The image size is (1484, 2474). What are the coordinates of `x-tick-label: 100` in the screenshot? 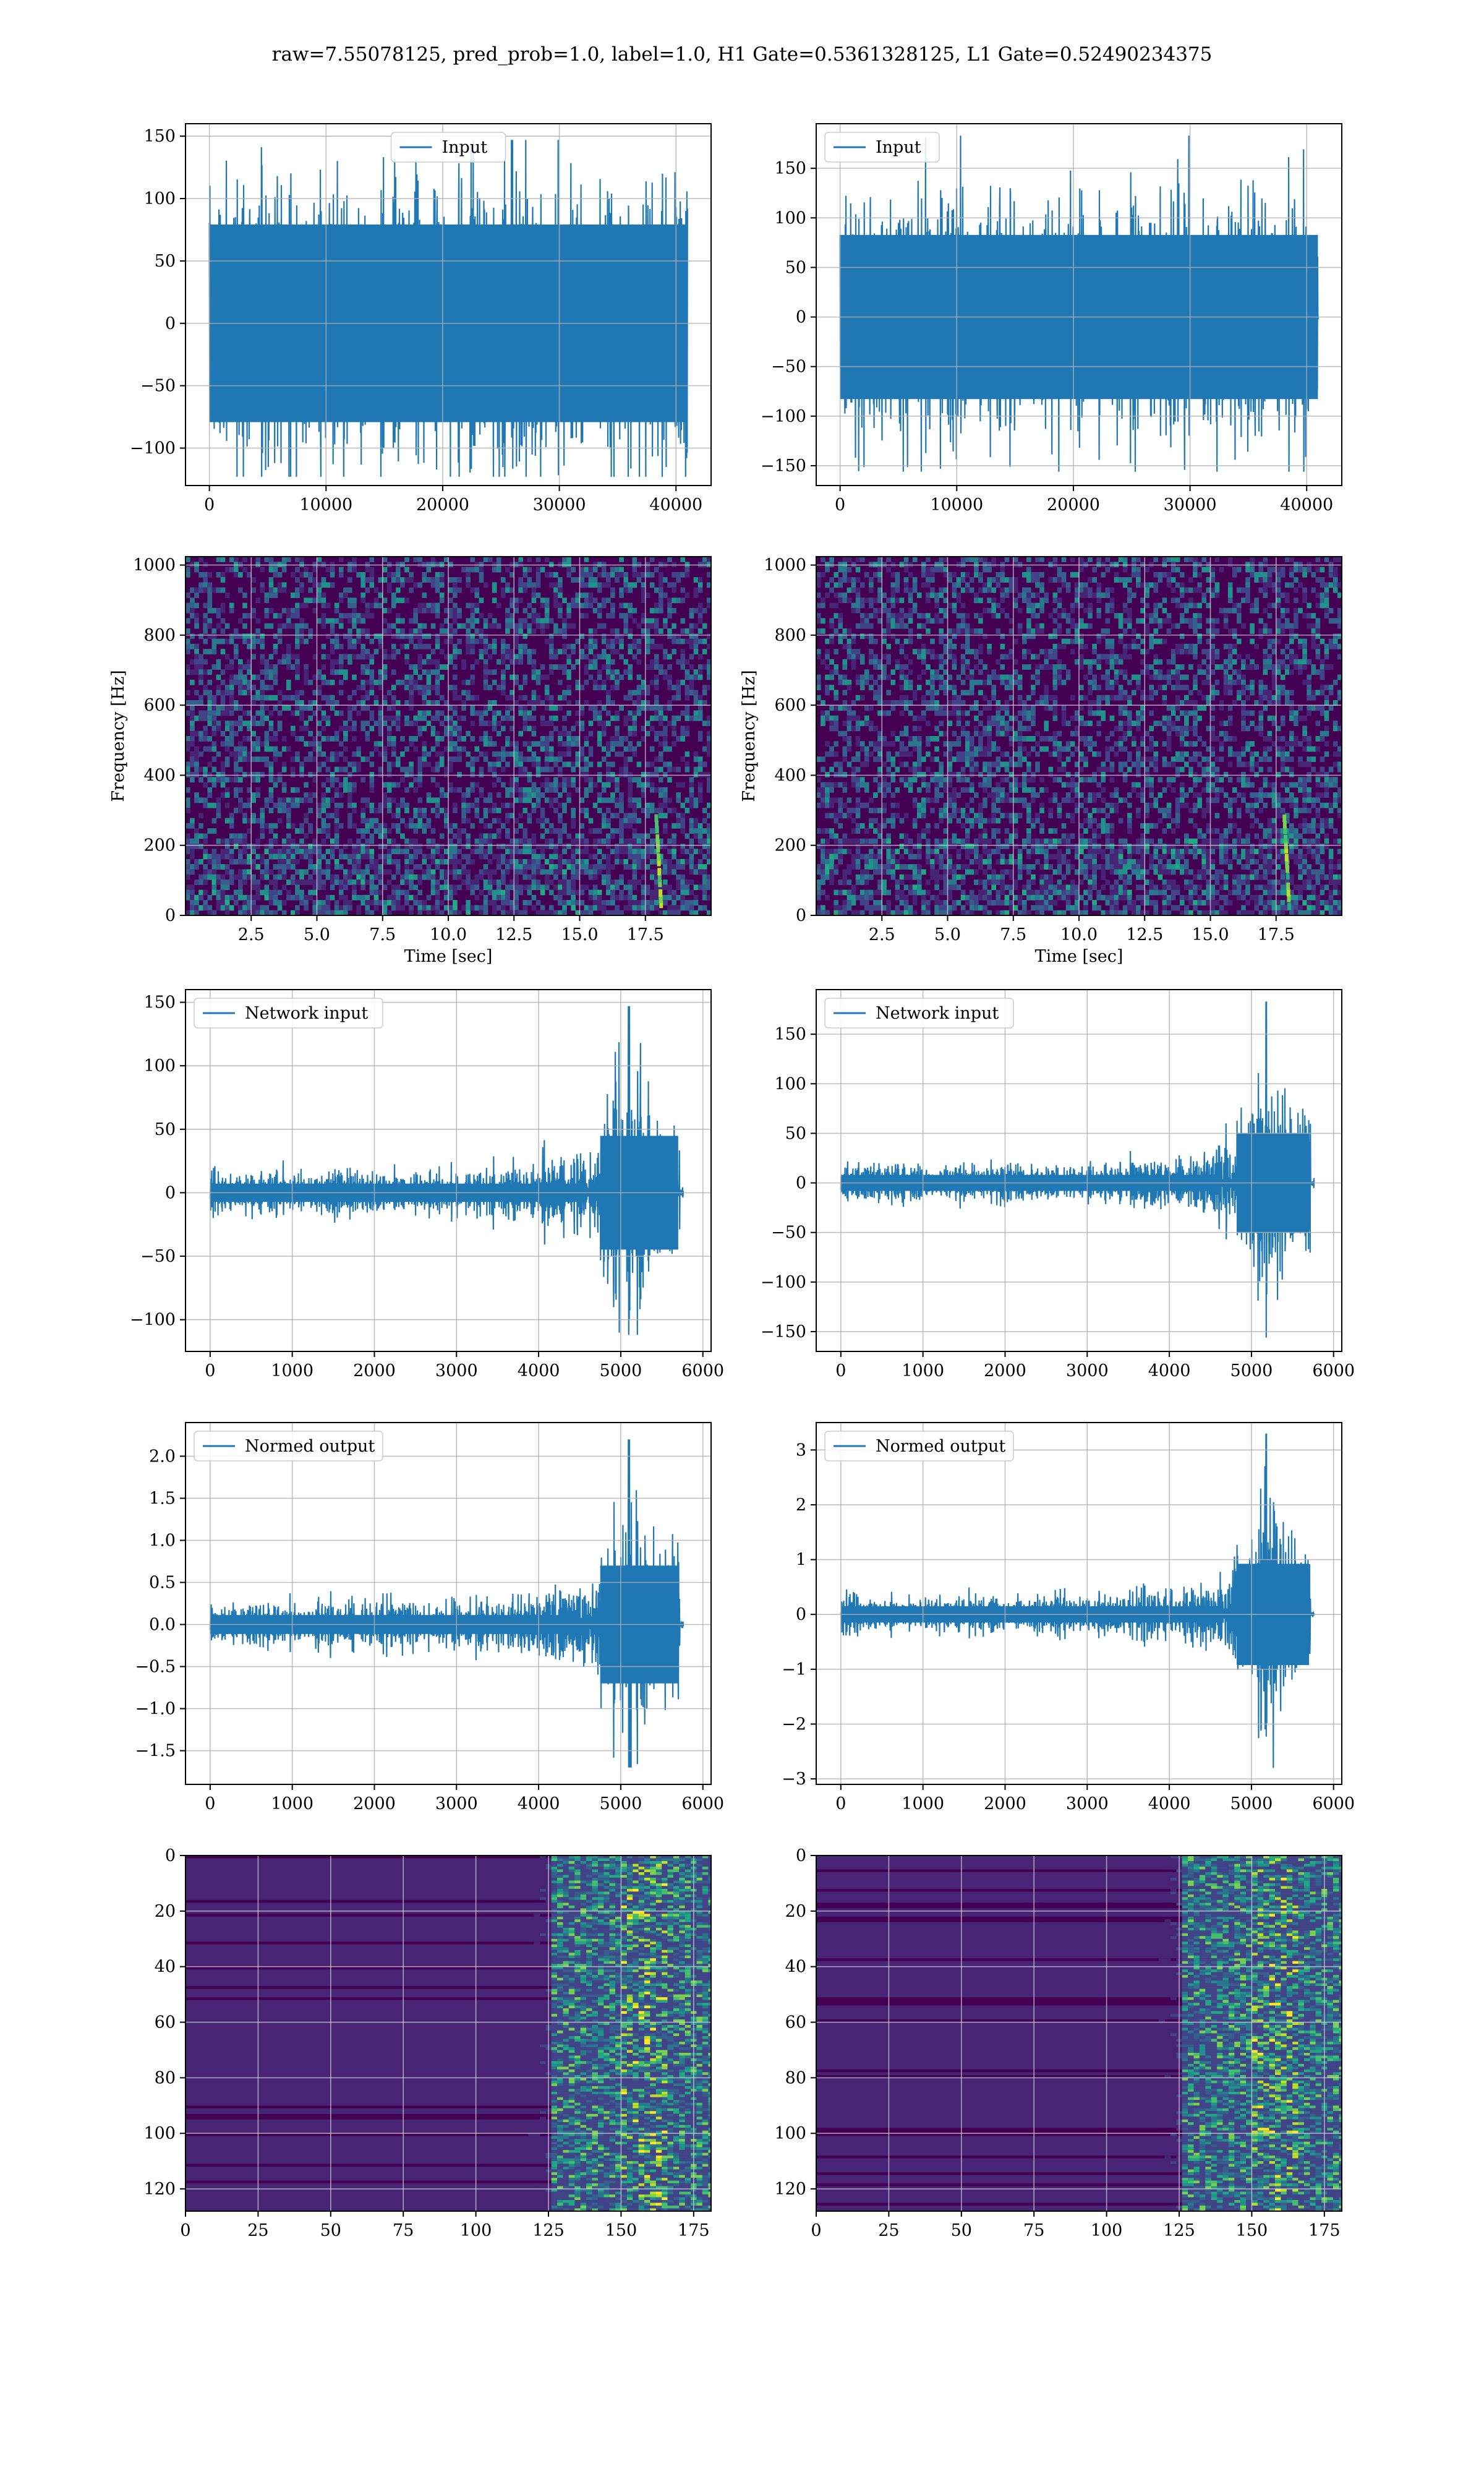 It's located at (476, 2230).